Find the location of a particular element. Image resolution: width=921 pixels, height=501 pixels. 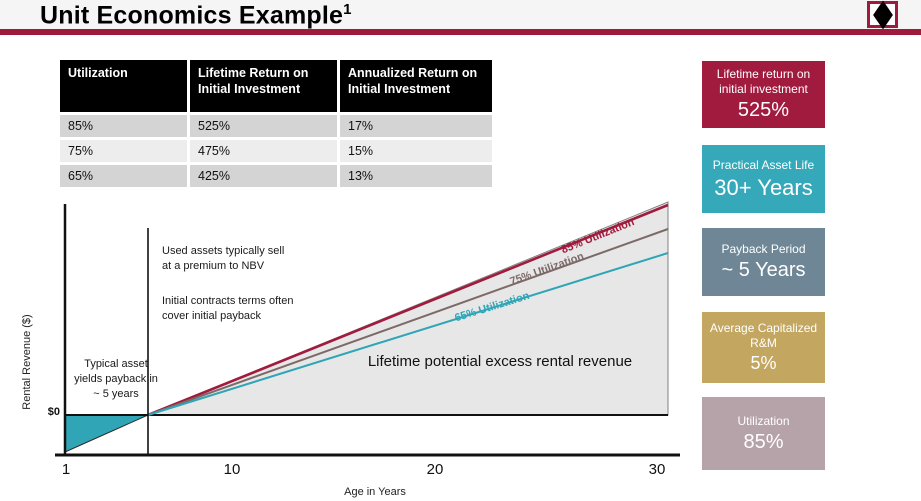

stat-label: Practical Asset Life is located at coordinates (763, 164).